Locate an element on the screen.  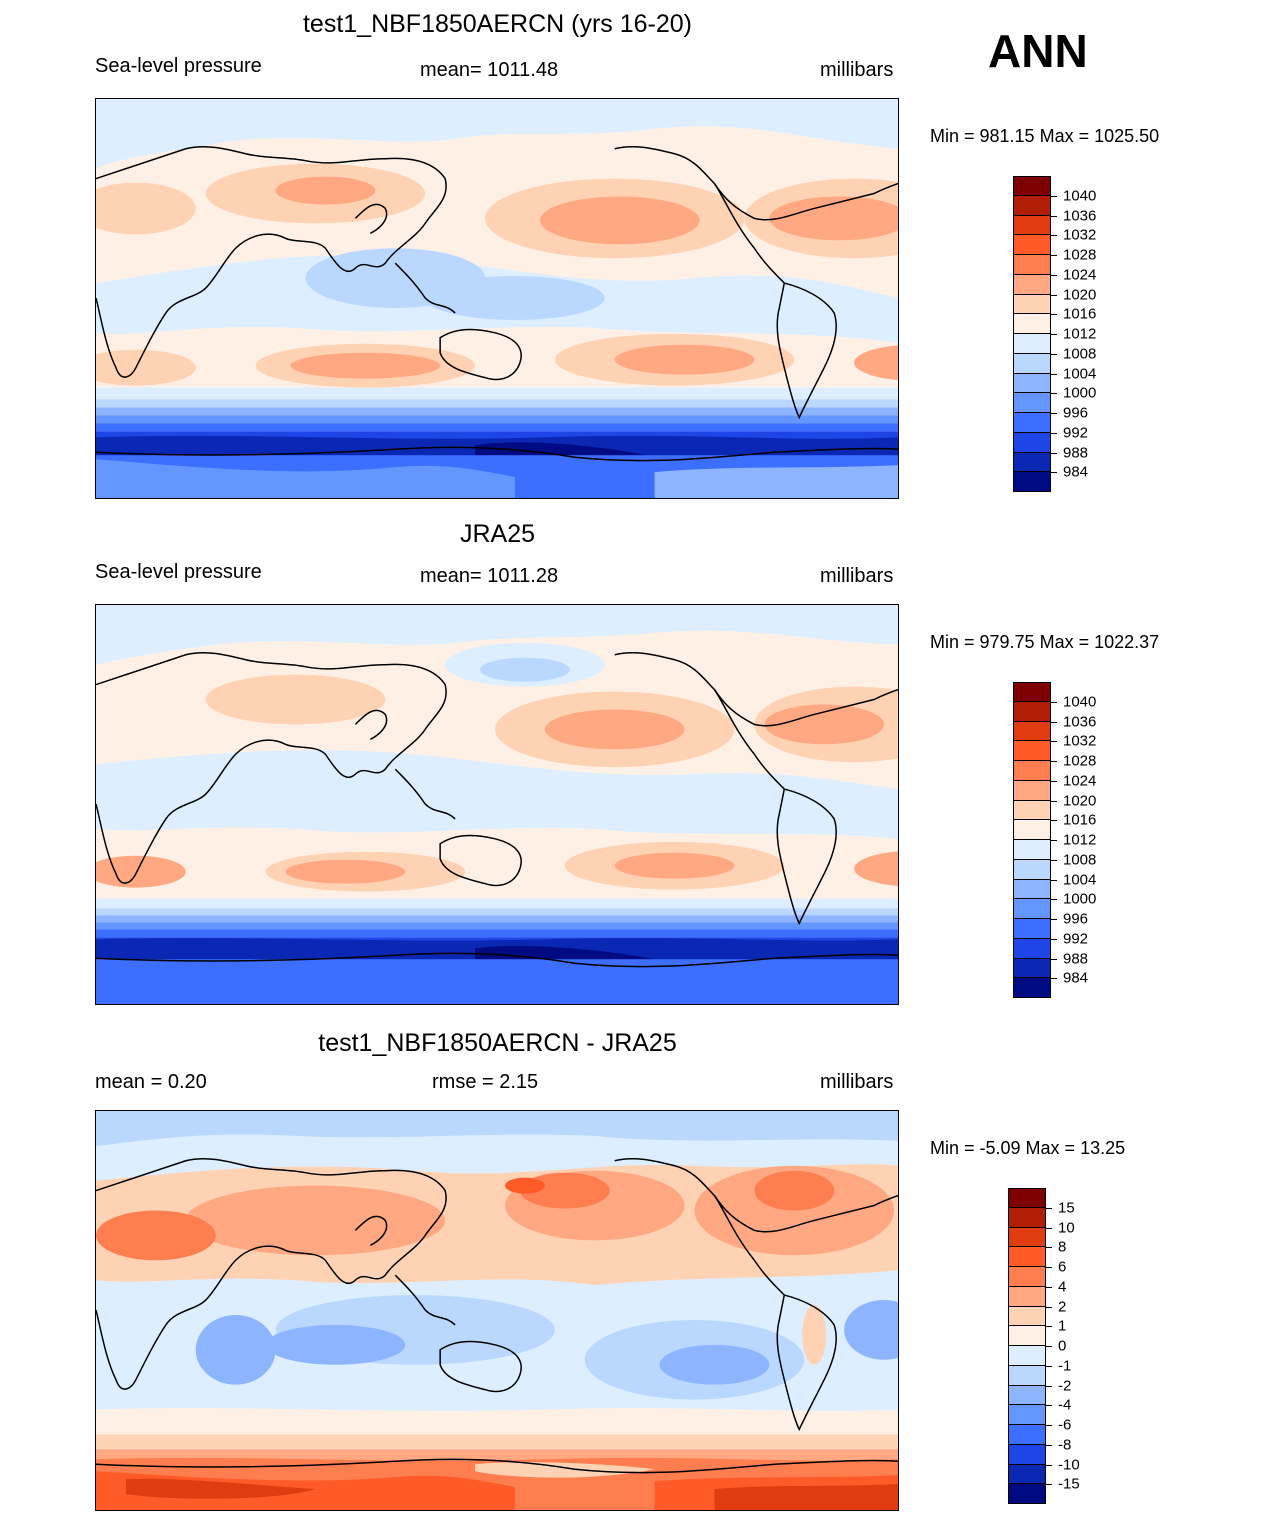
colorbar-label: 8 is located at coordinates (1062, 1247).